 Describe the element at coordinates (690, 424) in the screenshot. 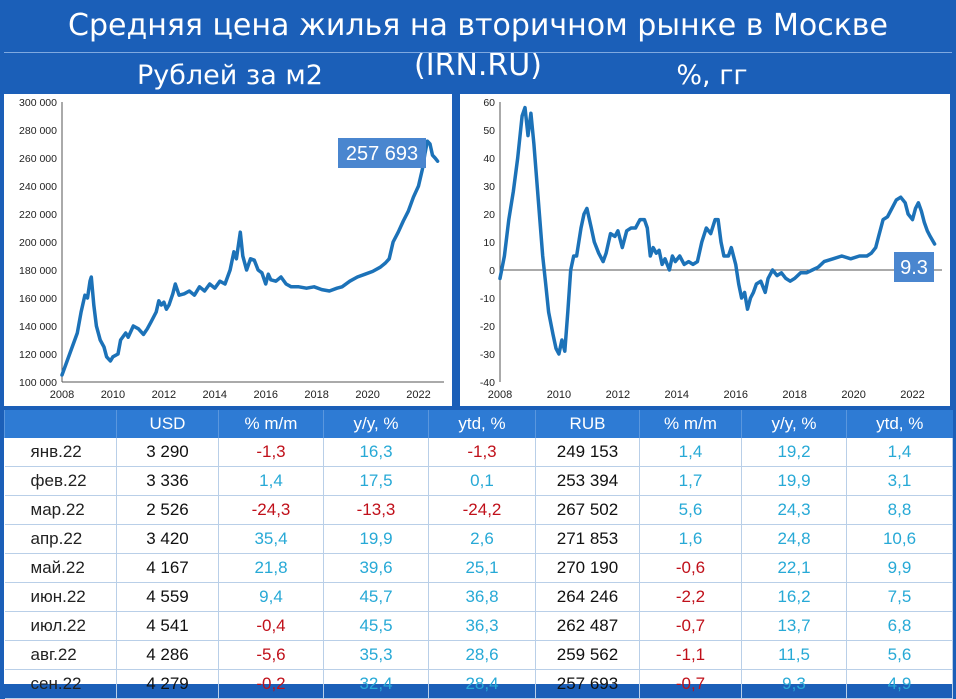

I see `column-header: % m/m` at that location.